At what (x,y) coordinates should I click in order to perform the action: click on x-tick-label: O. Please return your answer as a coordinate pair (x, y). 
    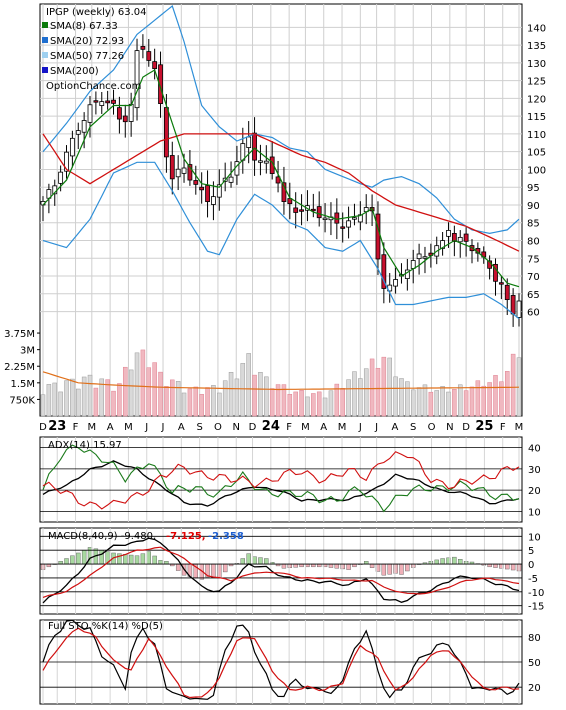
    Looking at the image, I should click on (218, 427).